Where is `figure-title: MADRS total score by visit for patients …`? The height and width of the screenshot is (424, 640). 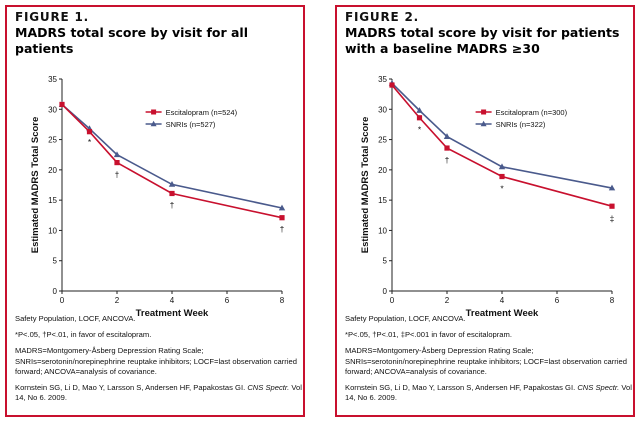
figure-title: MADRS total score by visit for patients … is located at coordinates (482, 40).